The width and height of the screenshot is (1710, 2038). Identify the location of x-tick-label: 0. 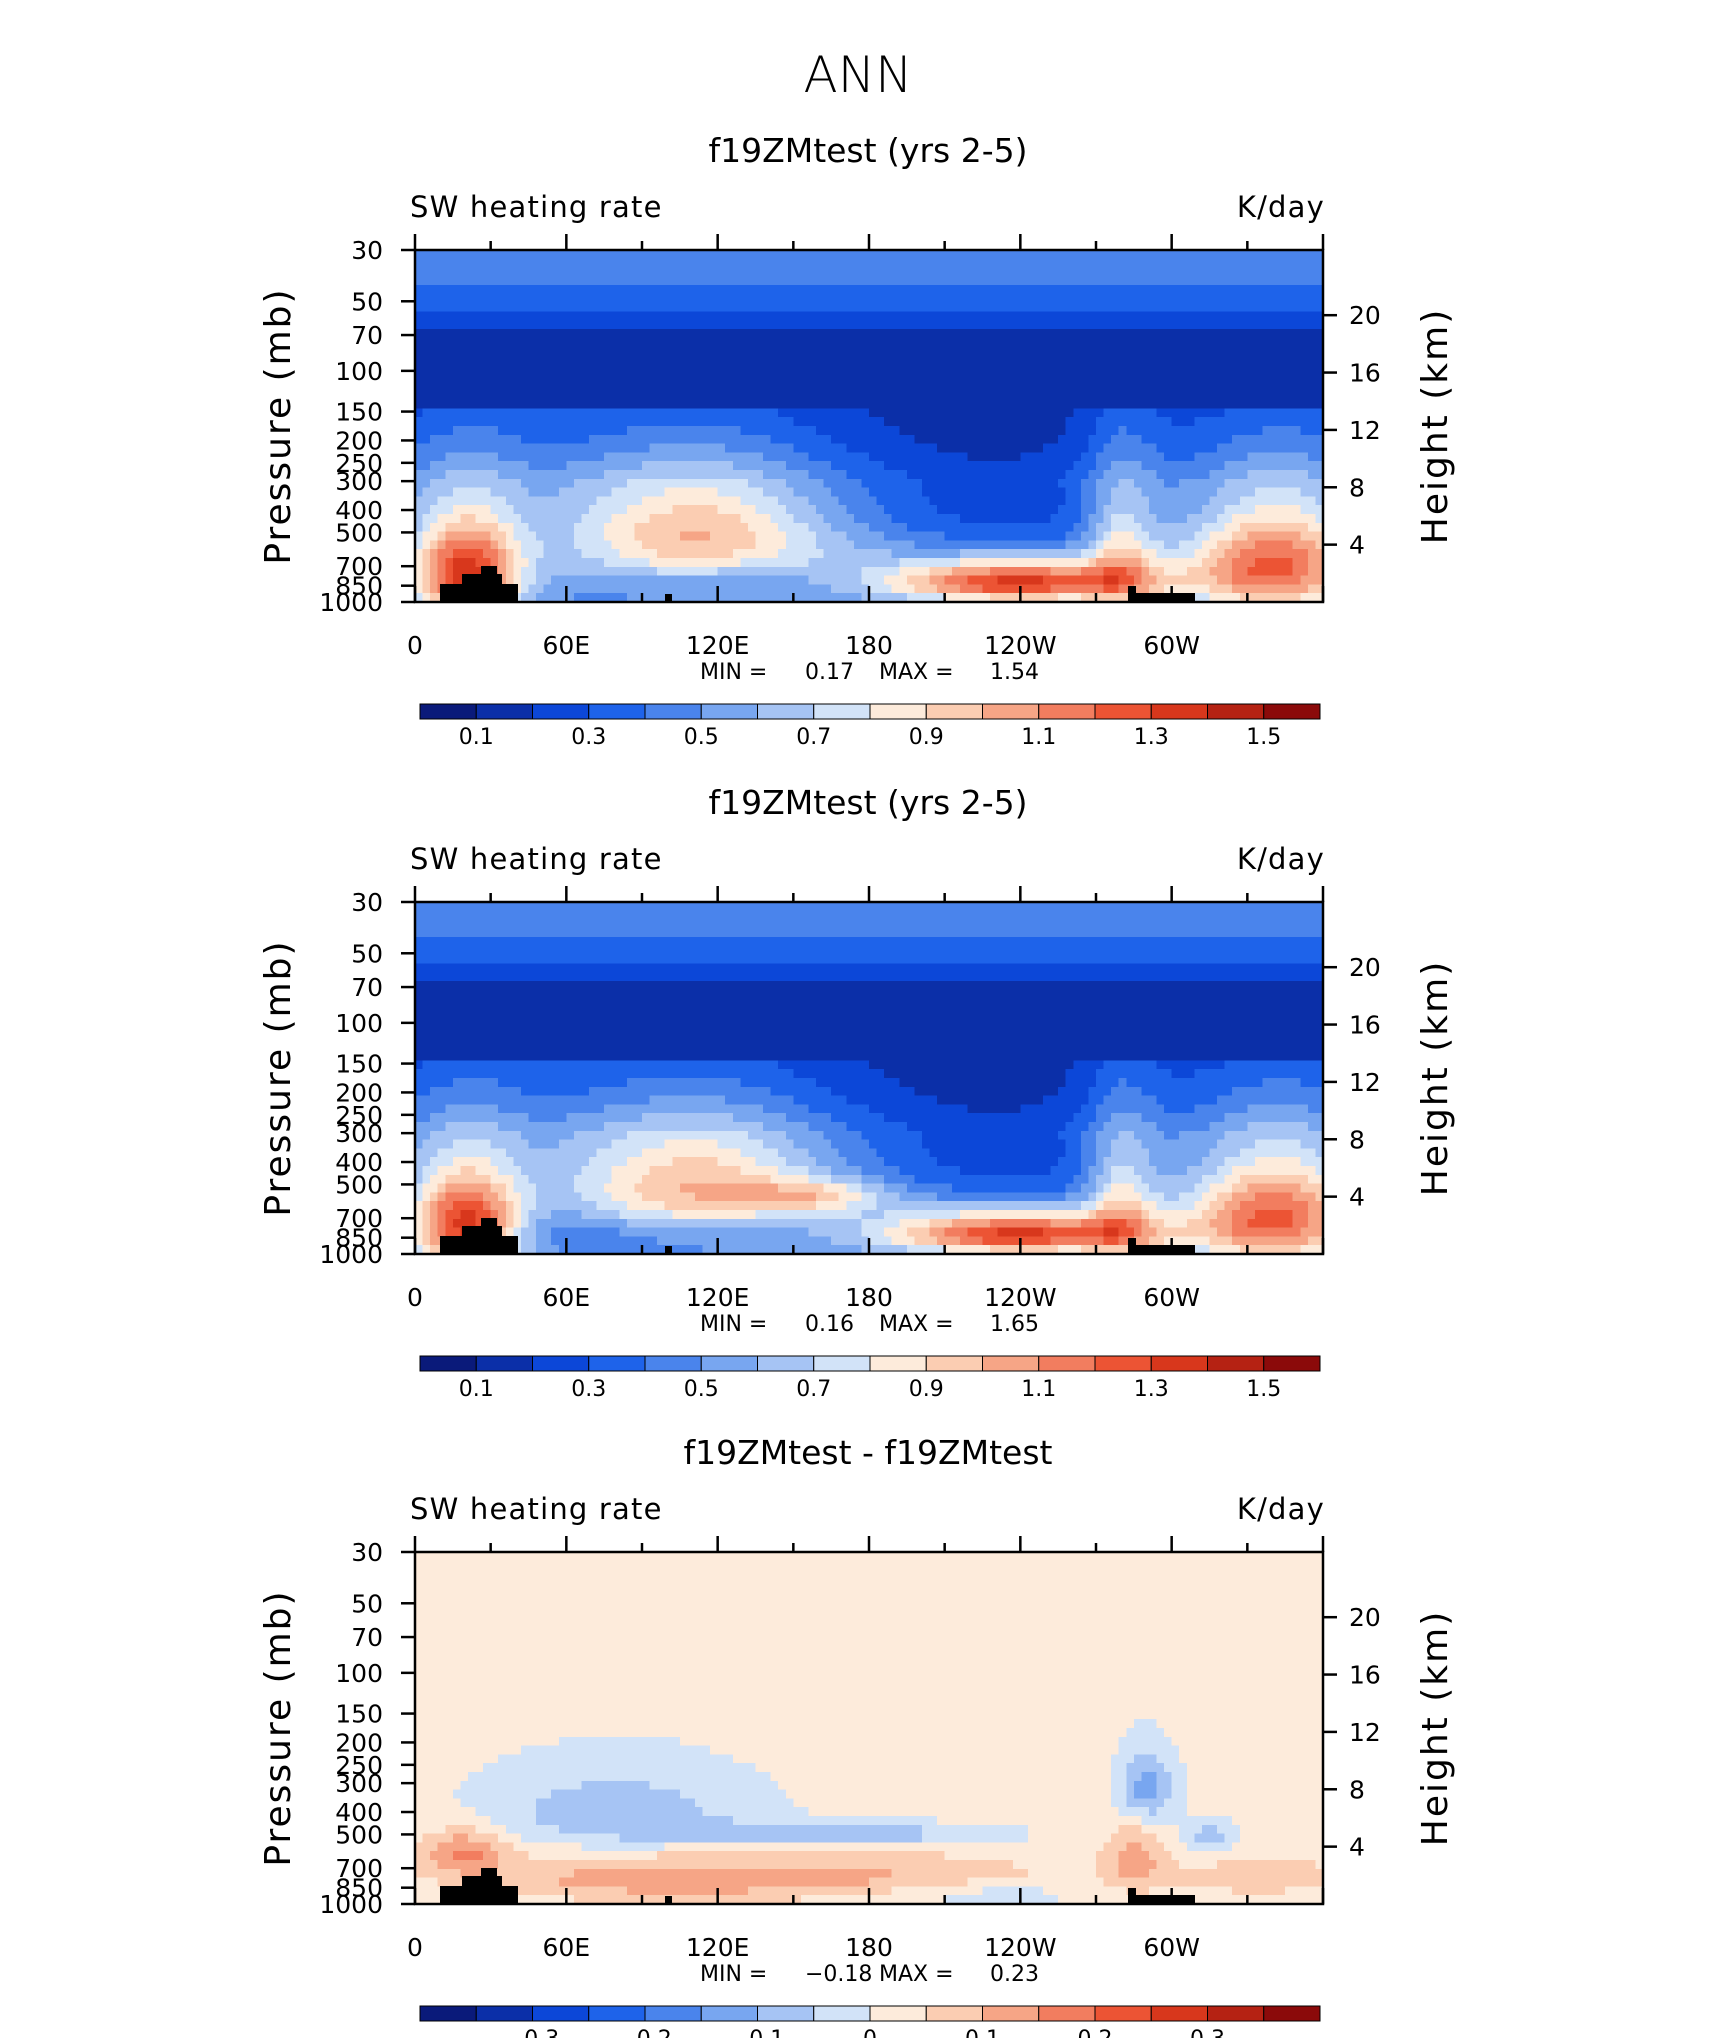
(415, 645).